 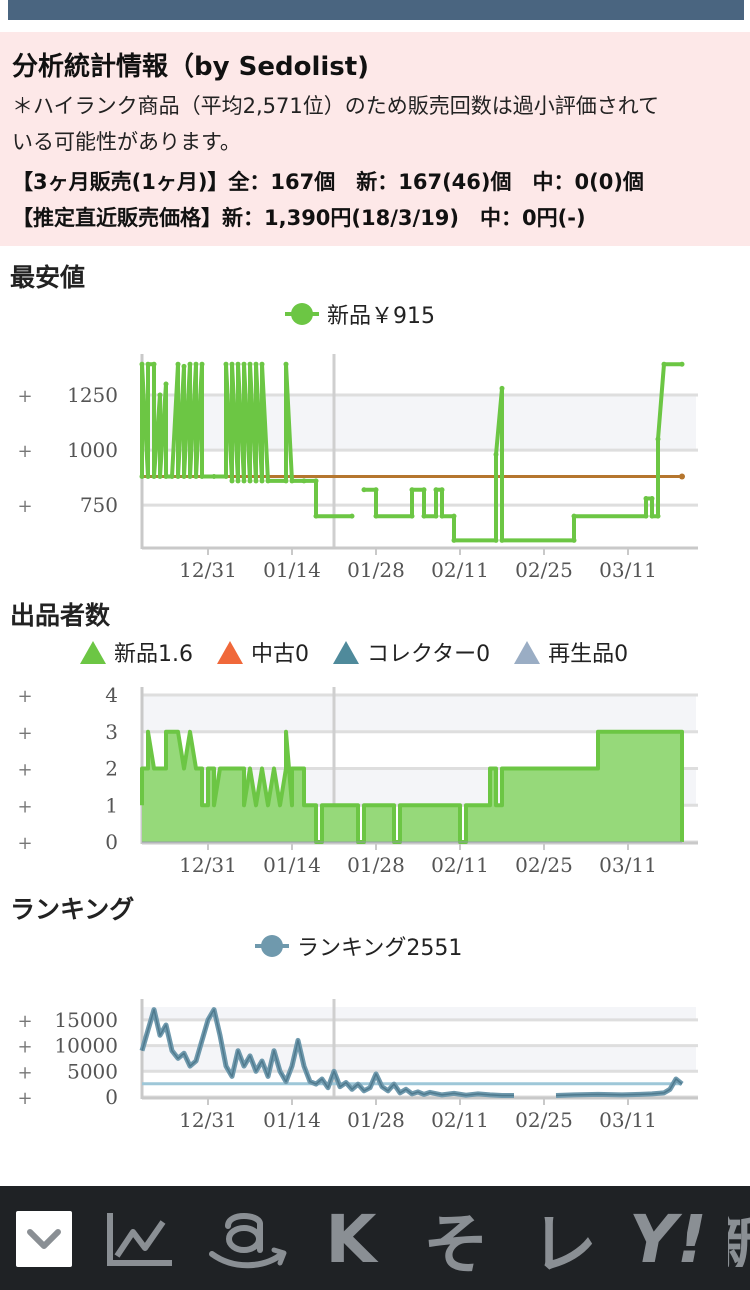 What do you see at coordinates (419, 713) in the screenshot?
I see `plot-band` at bounding box center [419, 713].